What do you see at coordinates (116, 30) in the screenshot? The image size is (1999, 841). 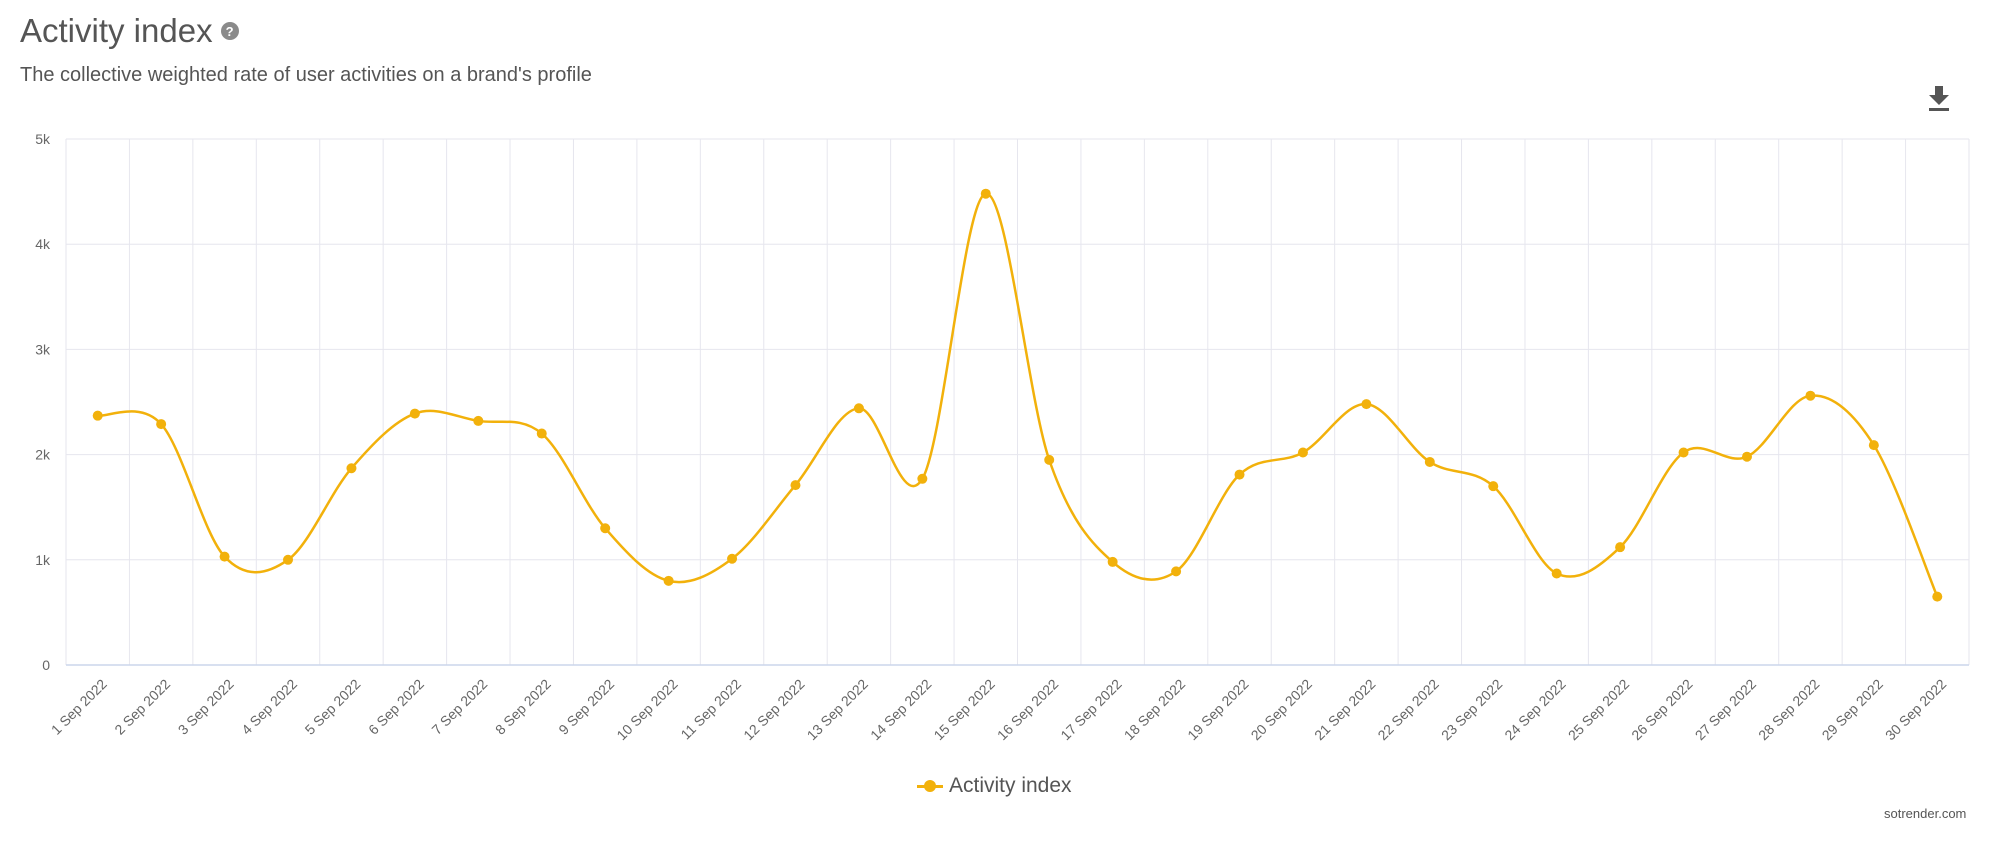 I see `page-title: Activity index` at bounding box center [116, 30].